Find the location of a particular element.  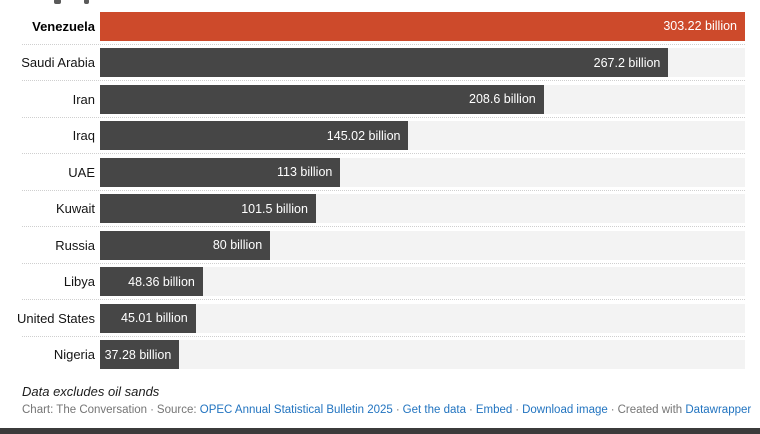

get-the-data-link: Get the data is located at coordinates (434, 410).